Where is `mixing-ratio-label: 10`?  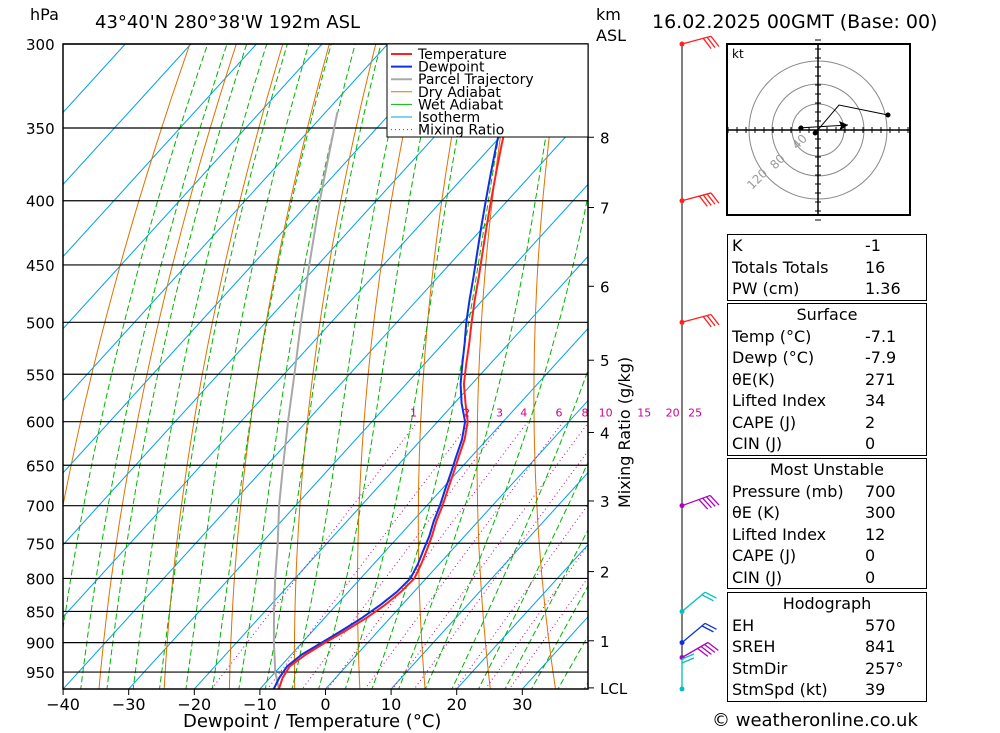 mixing-ratio-label: 10 is located at coordinates (606, 413).